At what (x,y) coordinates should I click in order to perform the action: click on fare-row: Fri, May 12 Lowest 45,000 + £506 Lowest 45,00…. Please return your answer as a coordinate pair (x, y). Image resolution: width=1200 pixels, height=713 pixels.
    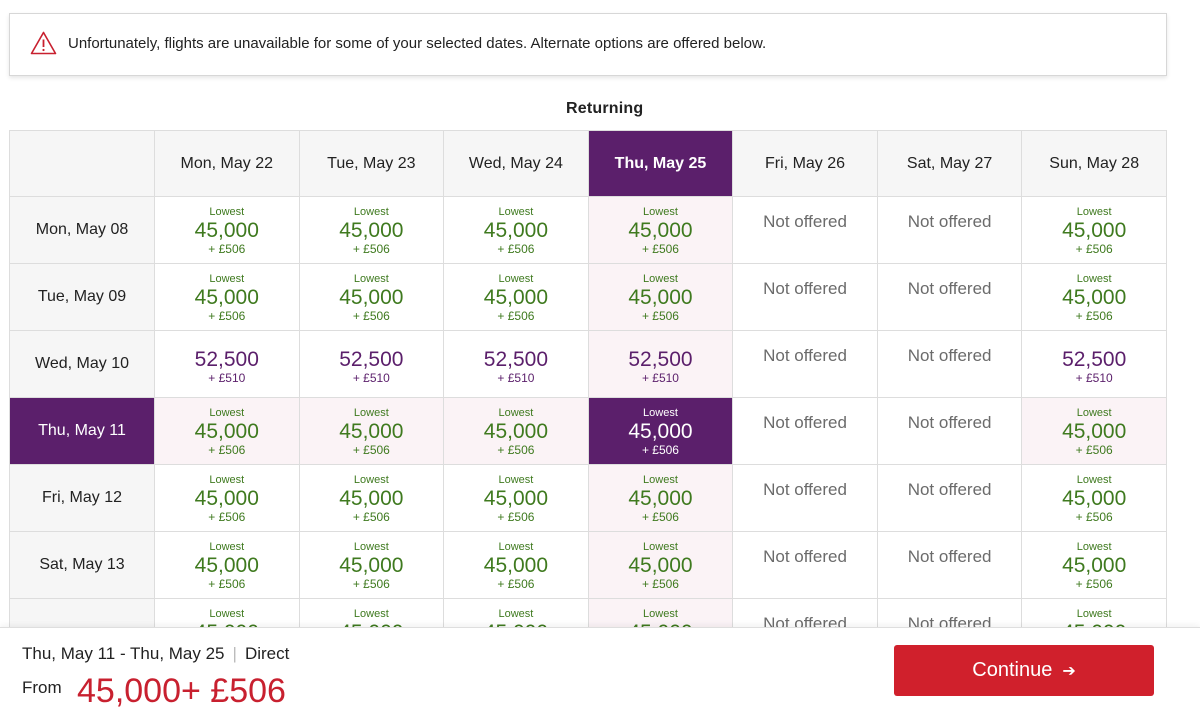
    Looking at the image, I should click on (588, 498).